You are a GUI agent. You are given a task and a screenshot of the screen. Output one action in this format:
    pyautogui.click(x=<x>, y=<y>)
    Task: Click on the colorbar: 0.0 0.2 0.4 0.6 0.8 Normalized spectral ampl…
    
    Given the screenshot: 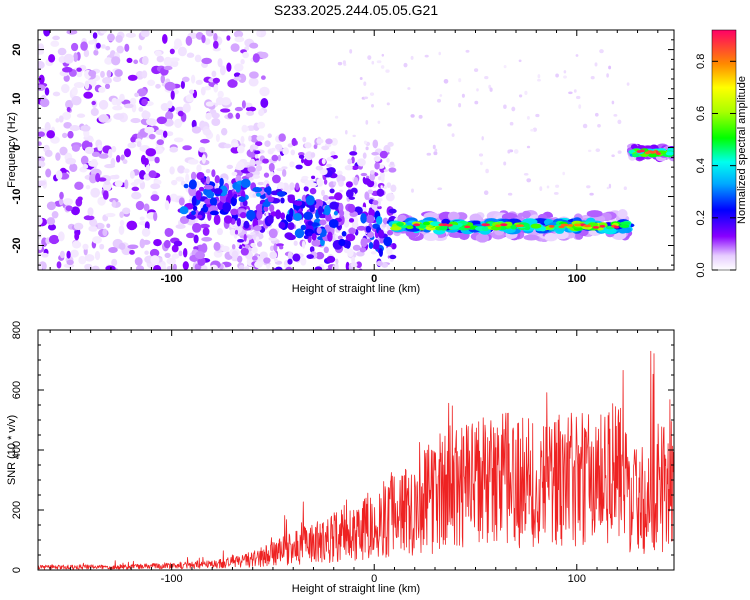 What is the action you would take?
    pyautogui.click(x=721, y=153)
    